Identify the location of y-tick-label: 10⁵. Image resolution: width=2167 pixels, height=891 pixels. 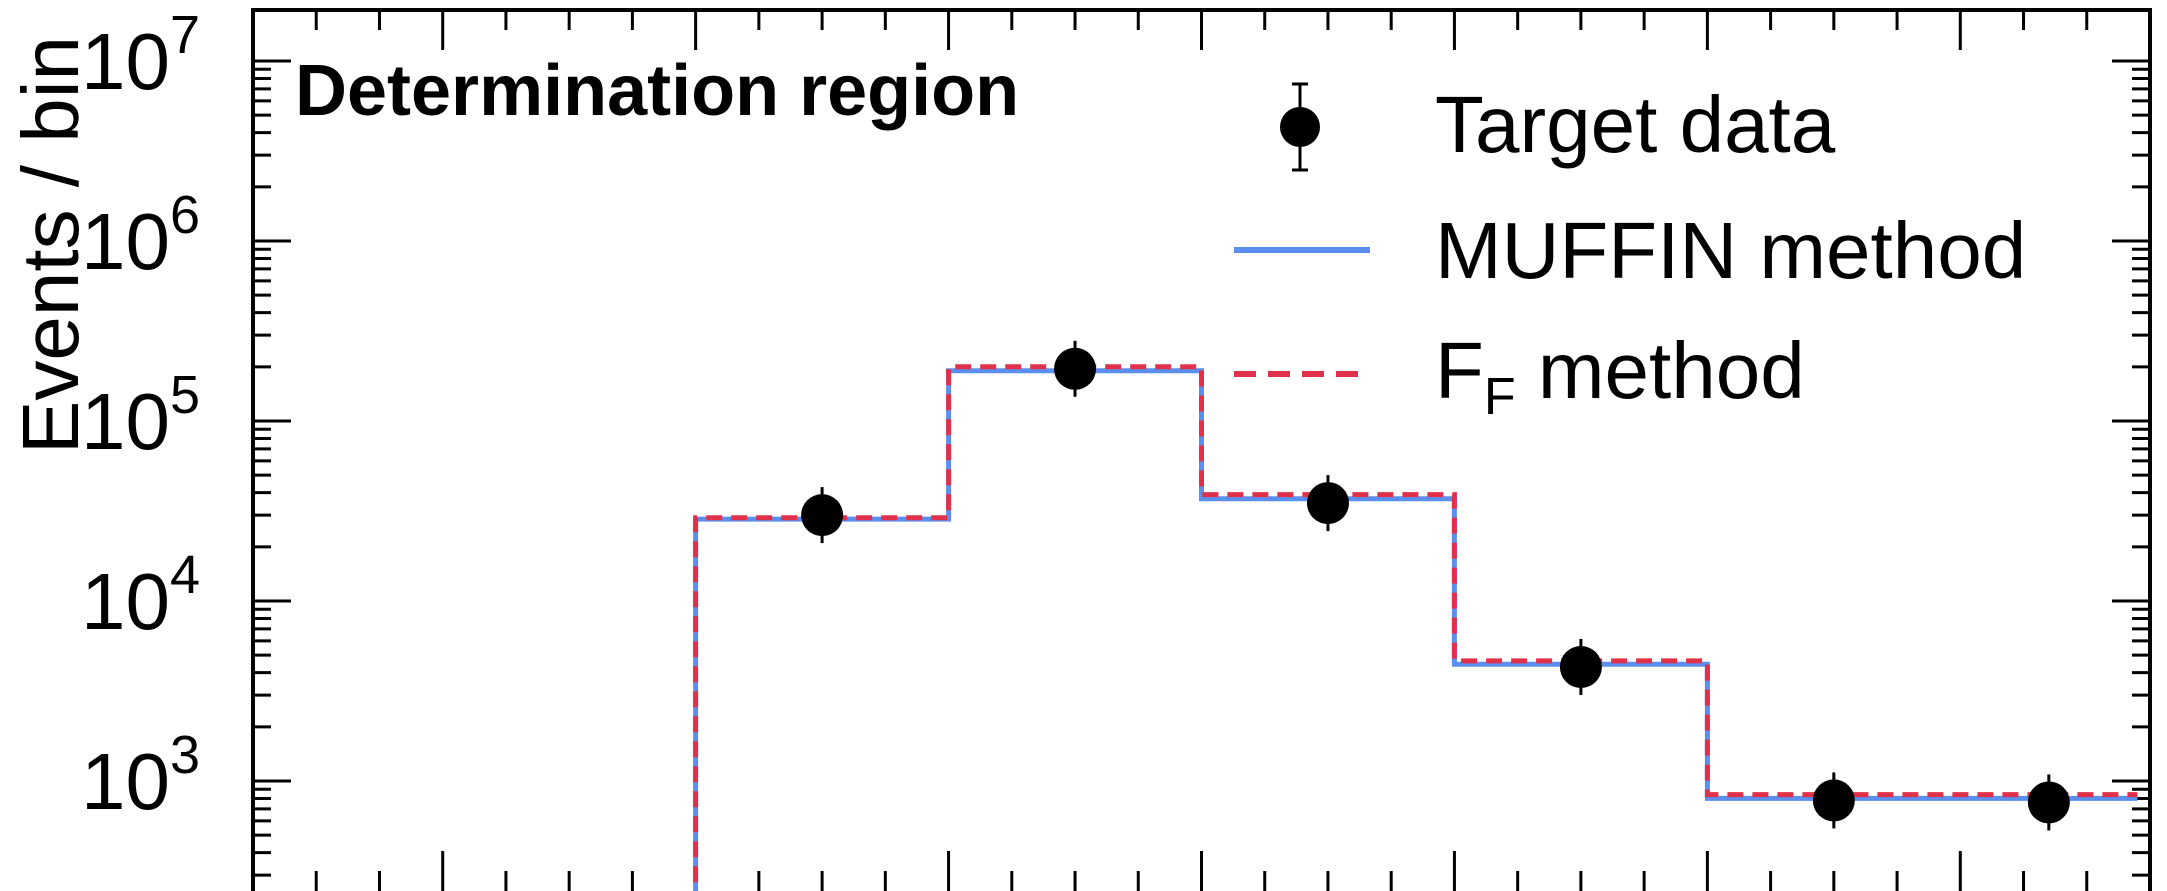
(140, 415).